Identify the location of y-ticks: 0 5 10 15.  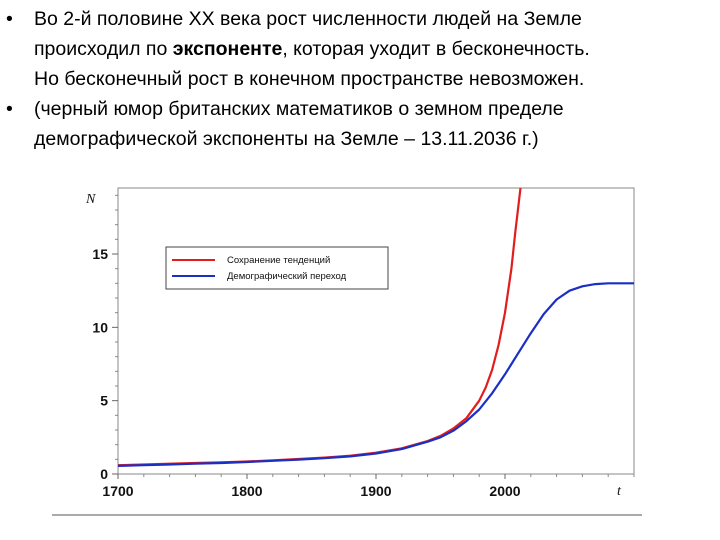
(105, 338).